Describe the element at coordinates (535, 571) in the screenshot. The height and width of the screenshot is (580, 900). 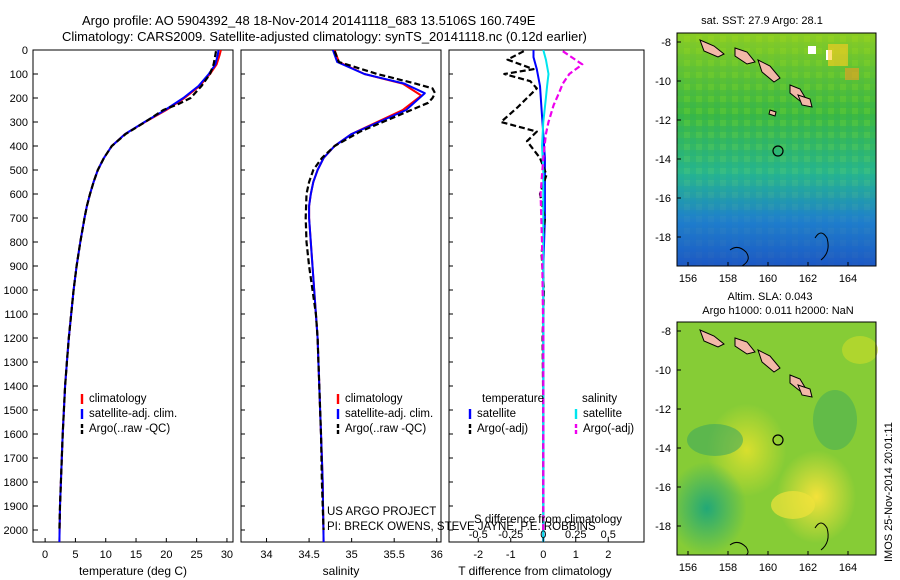
I see `t-diff-xlabel: T difference from climatology` at that location.